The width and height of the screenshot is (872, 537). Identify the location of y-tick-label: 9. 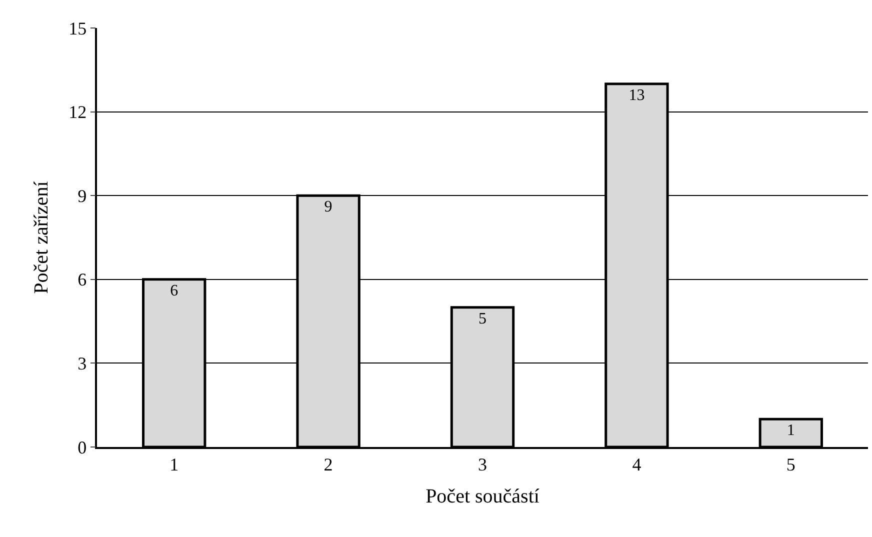
(82, 196).